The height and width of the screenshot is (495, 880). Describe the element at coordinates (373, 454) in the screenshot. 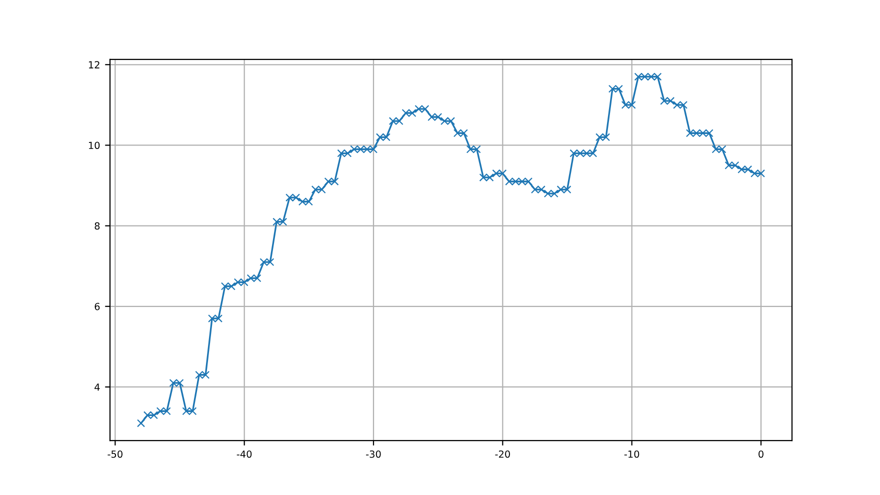

I see `x-tick-label: -30` at that location.